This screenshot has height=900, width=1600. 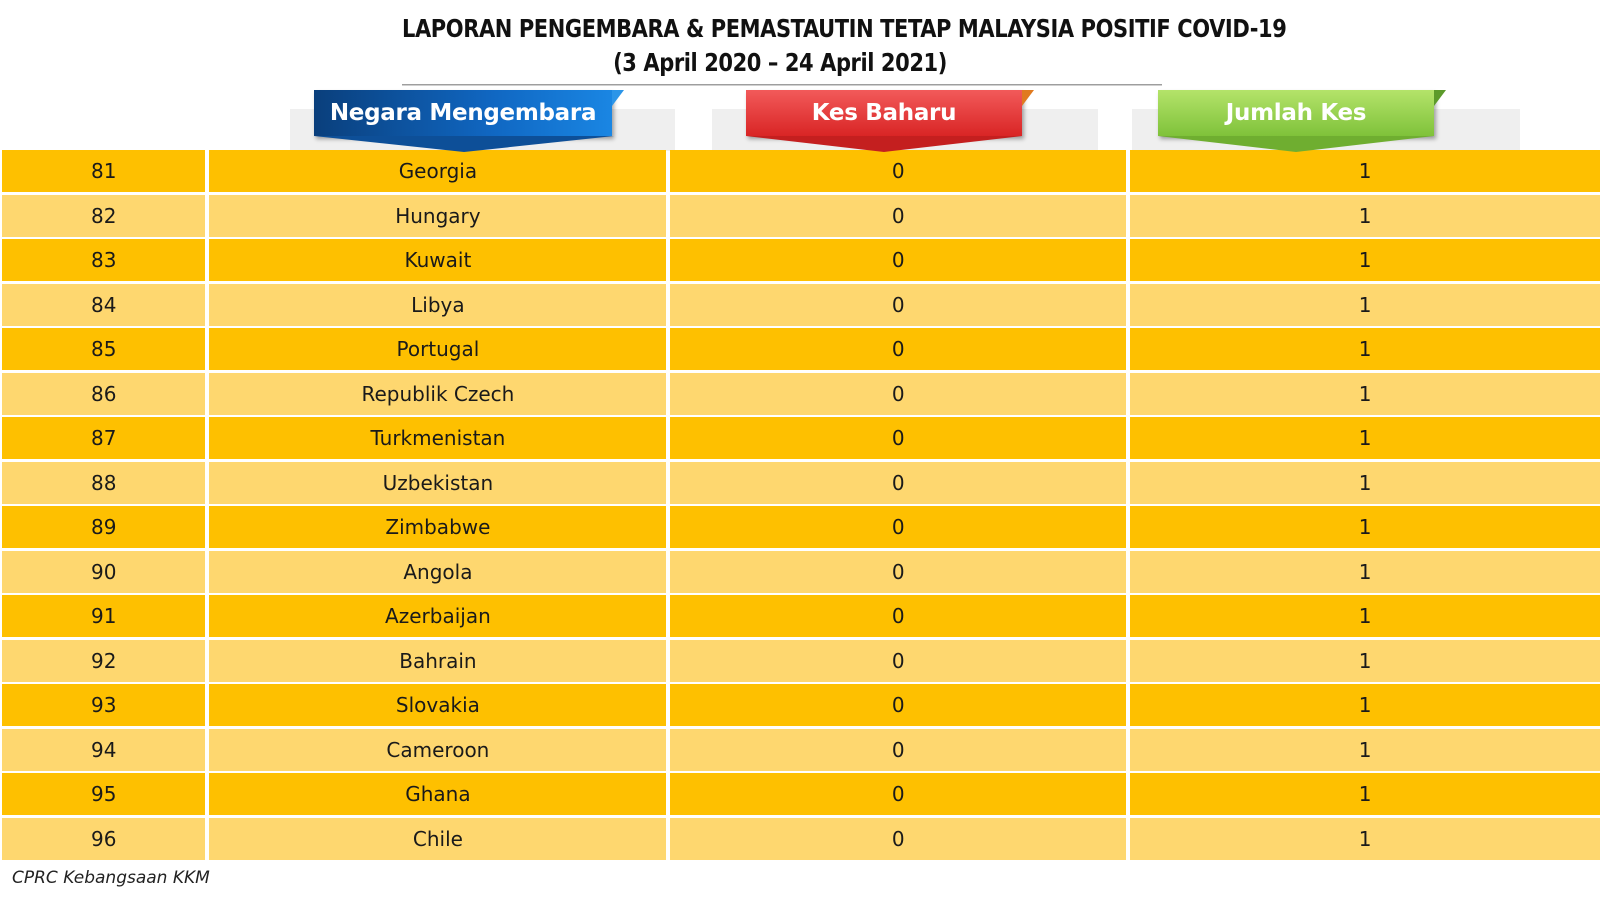 I want to click on header-country-label: Negara Mengembara, so click(x=463, y=113).